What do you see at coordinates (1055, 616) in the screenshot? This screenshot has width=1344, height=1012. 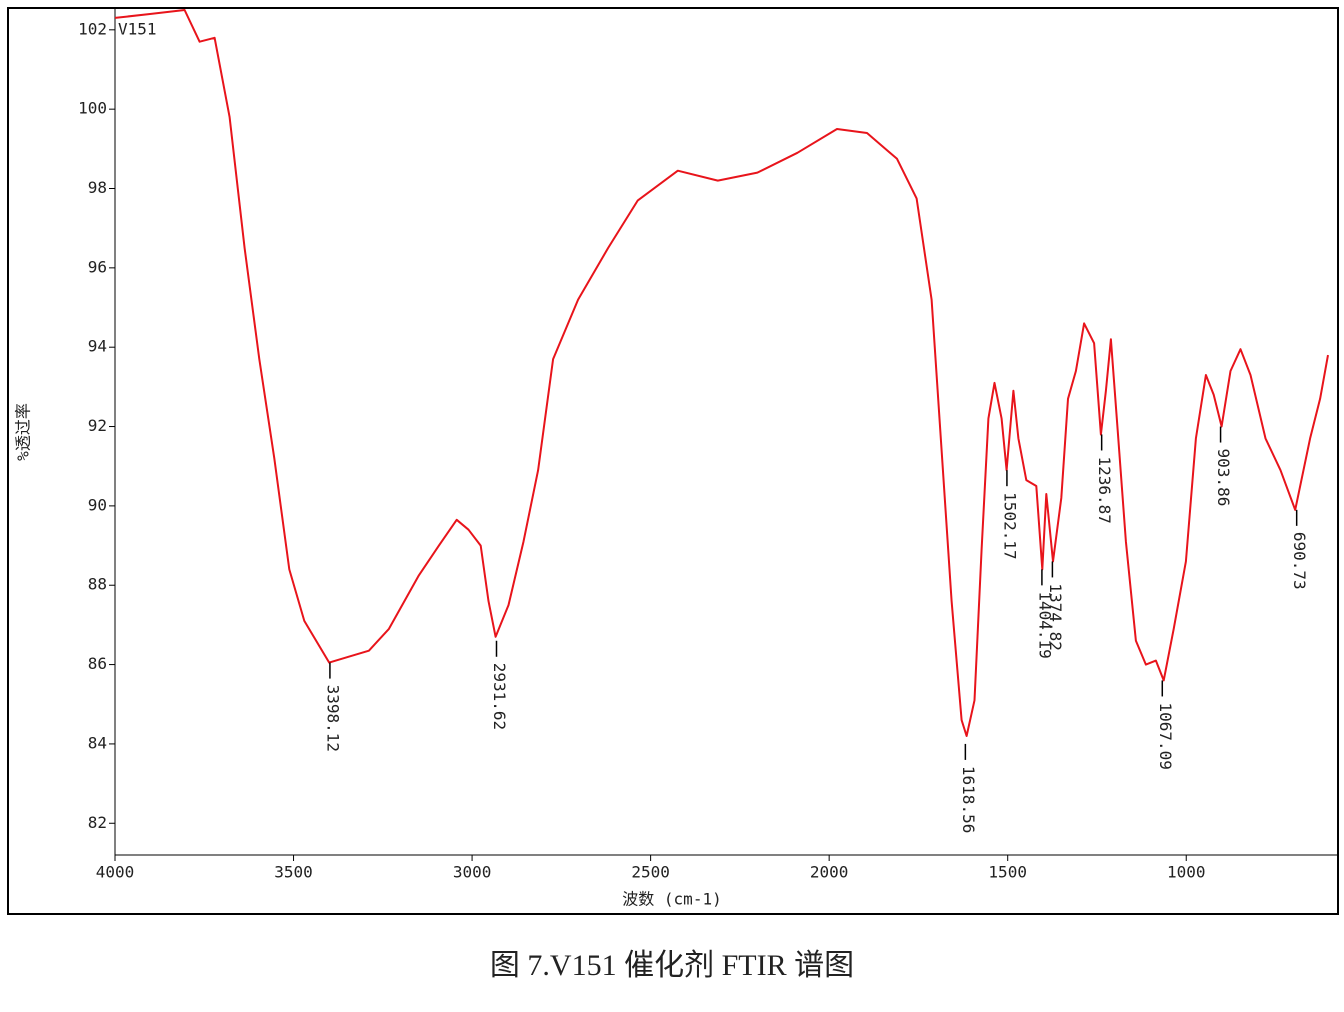 I see `peak-label: 1374.82` at bounding box center [1055, 616].